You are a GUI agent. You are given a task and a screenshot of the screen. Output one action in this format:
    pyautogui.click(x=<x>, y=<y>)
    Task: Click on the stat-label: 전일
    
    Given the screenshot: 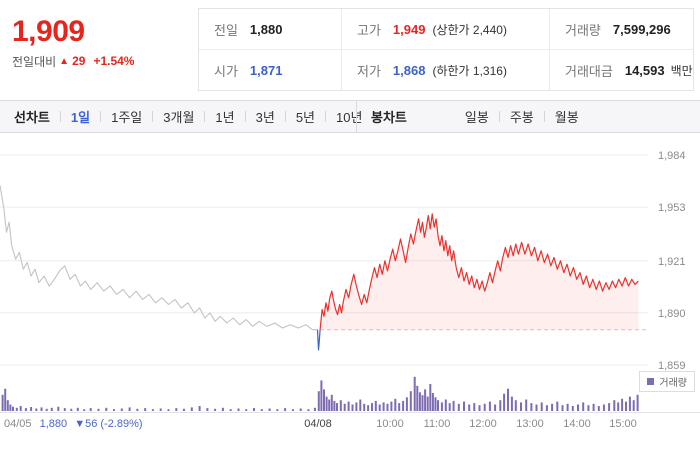 What is the action you would take?
    pyautogui.click(x=226, y=30)
    